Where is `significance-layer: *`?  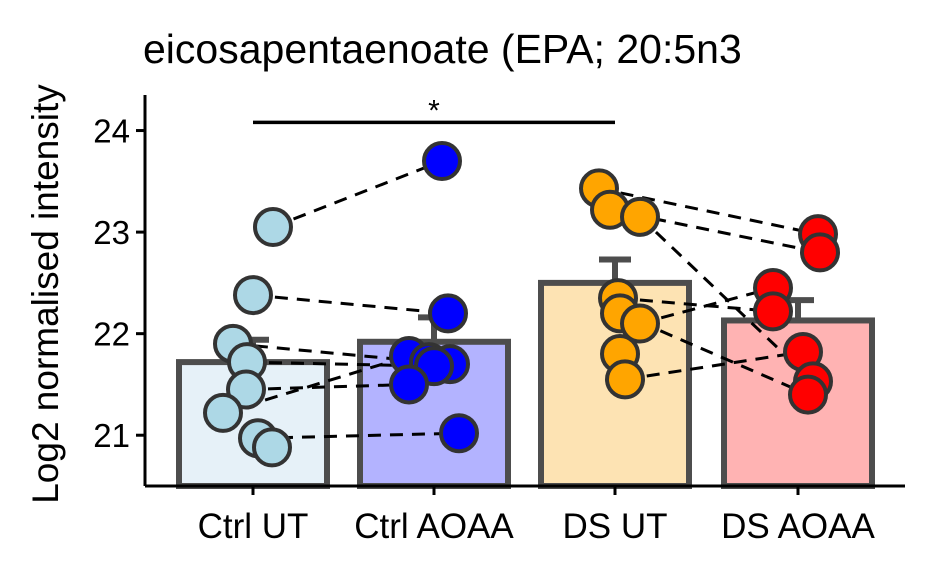
significance-layer: * is located at coordinates (434, 110).